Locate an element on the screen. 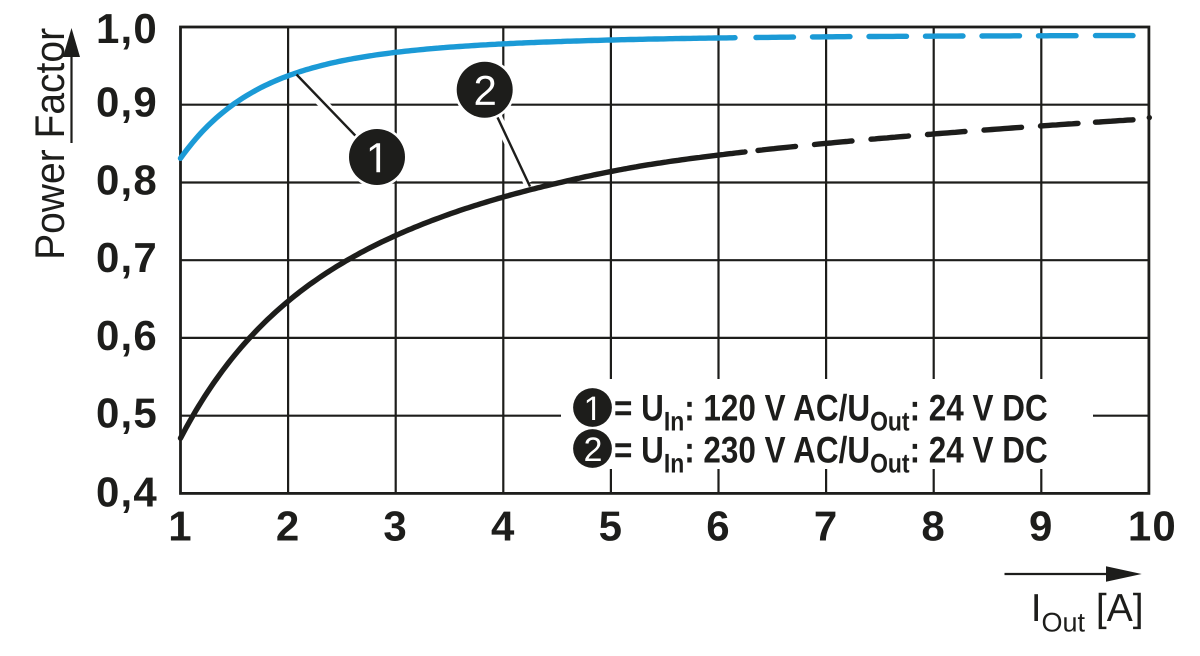 The image size is (1200, 656). svg-text: Power Factor is located at coordinates (49, 144).